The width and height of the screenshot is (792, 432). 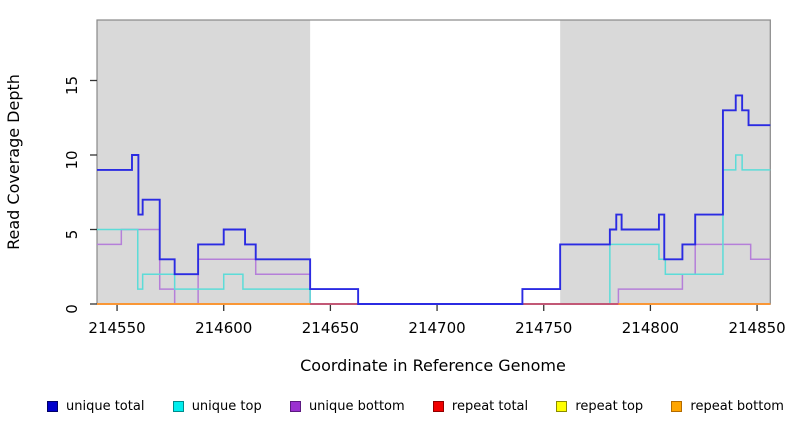 I want to click on legend-label: unique total, so click(x=105, y=406).